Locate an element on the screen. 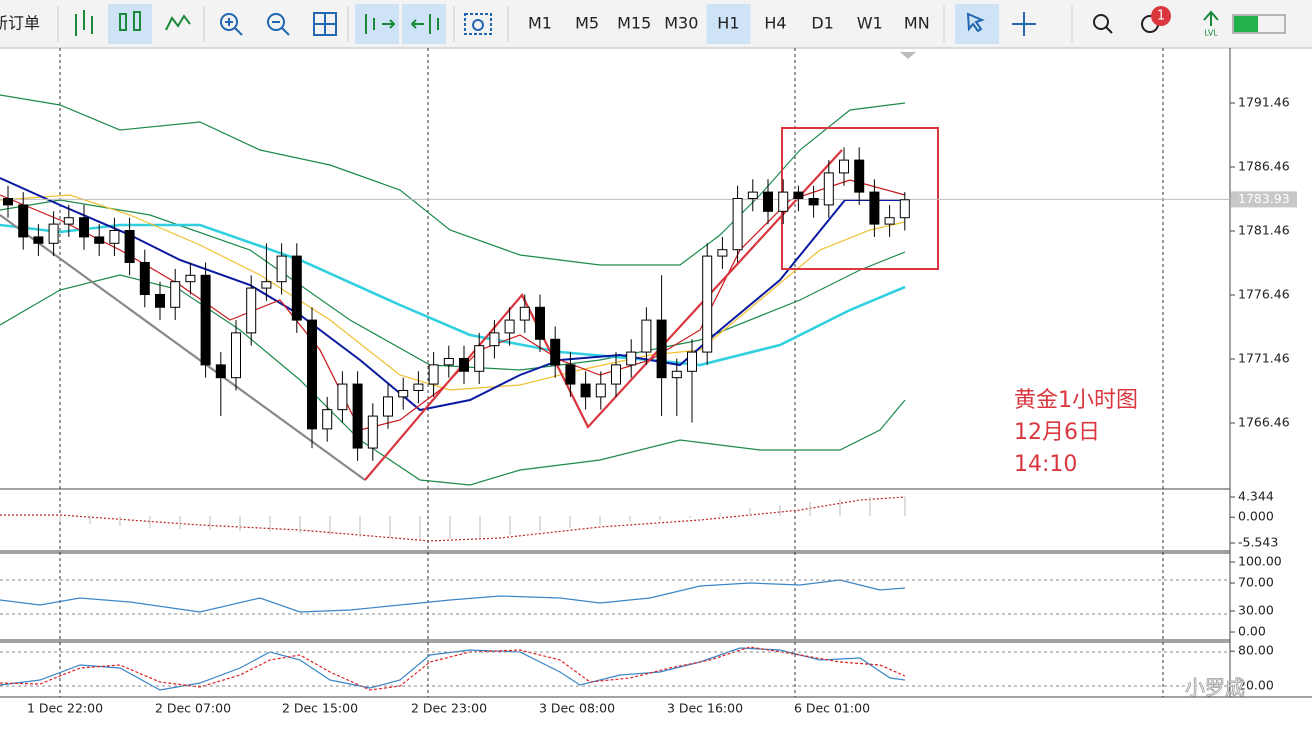  notification-count: 1 is located at coordinates (1161, 16).